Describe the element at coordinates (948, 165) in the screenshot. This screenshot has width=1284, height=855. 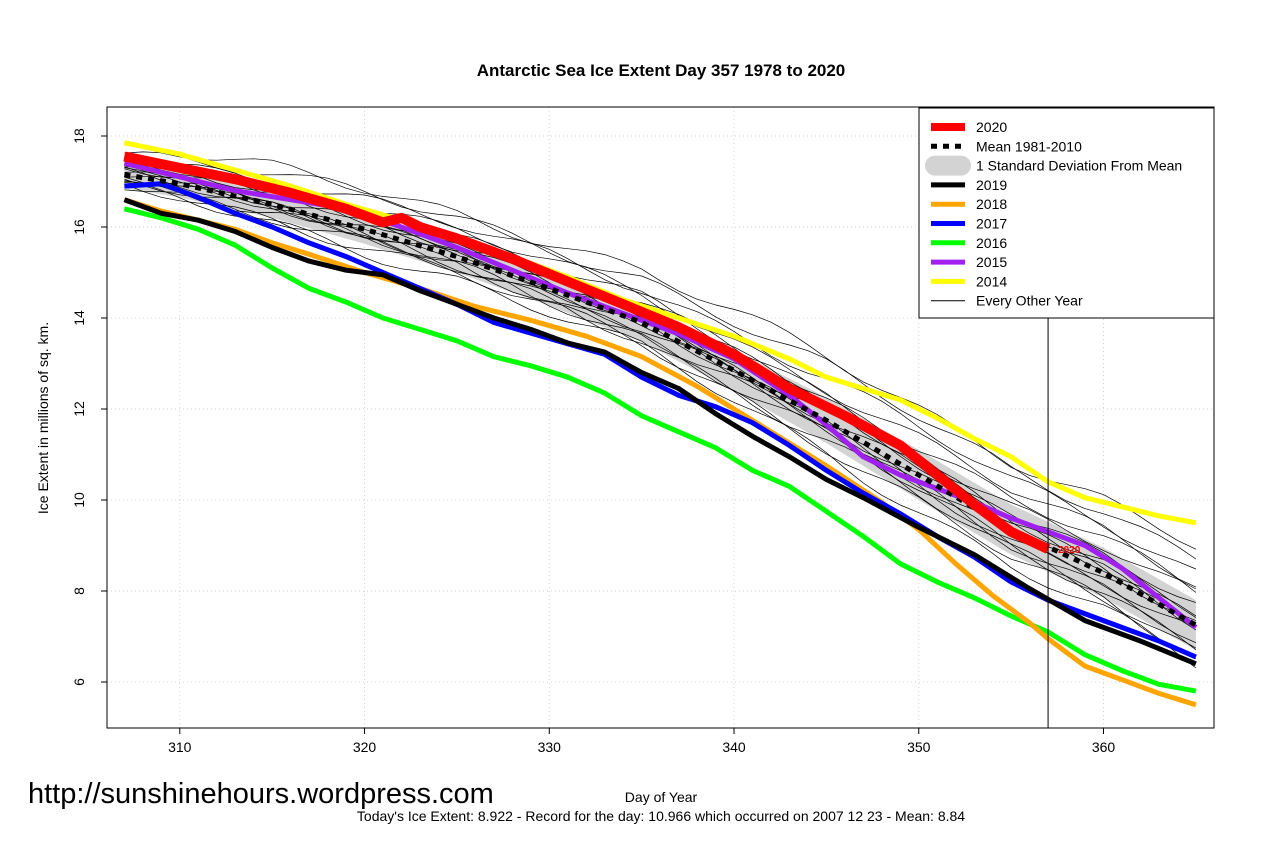
I see `legend-swatch` at that location.